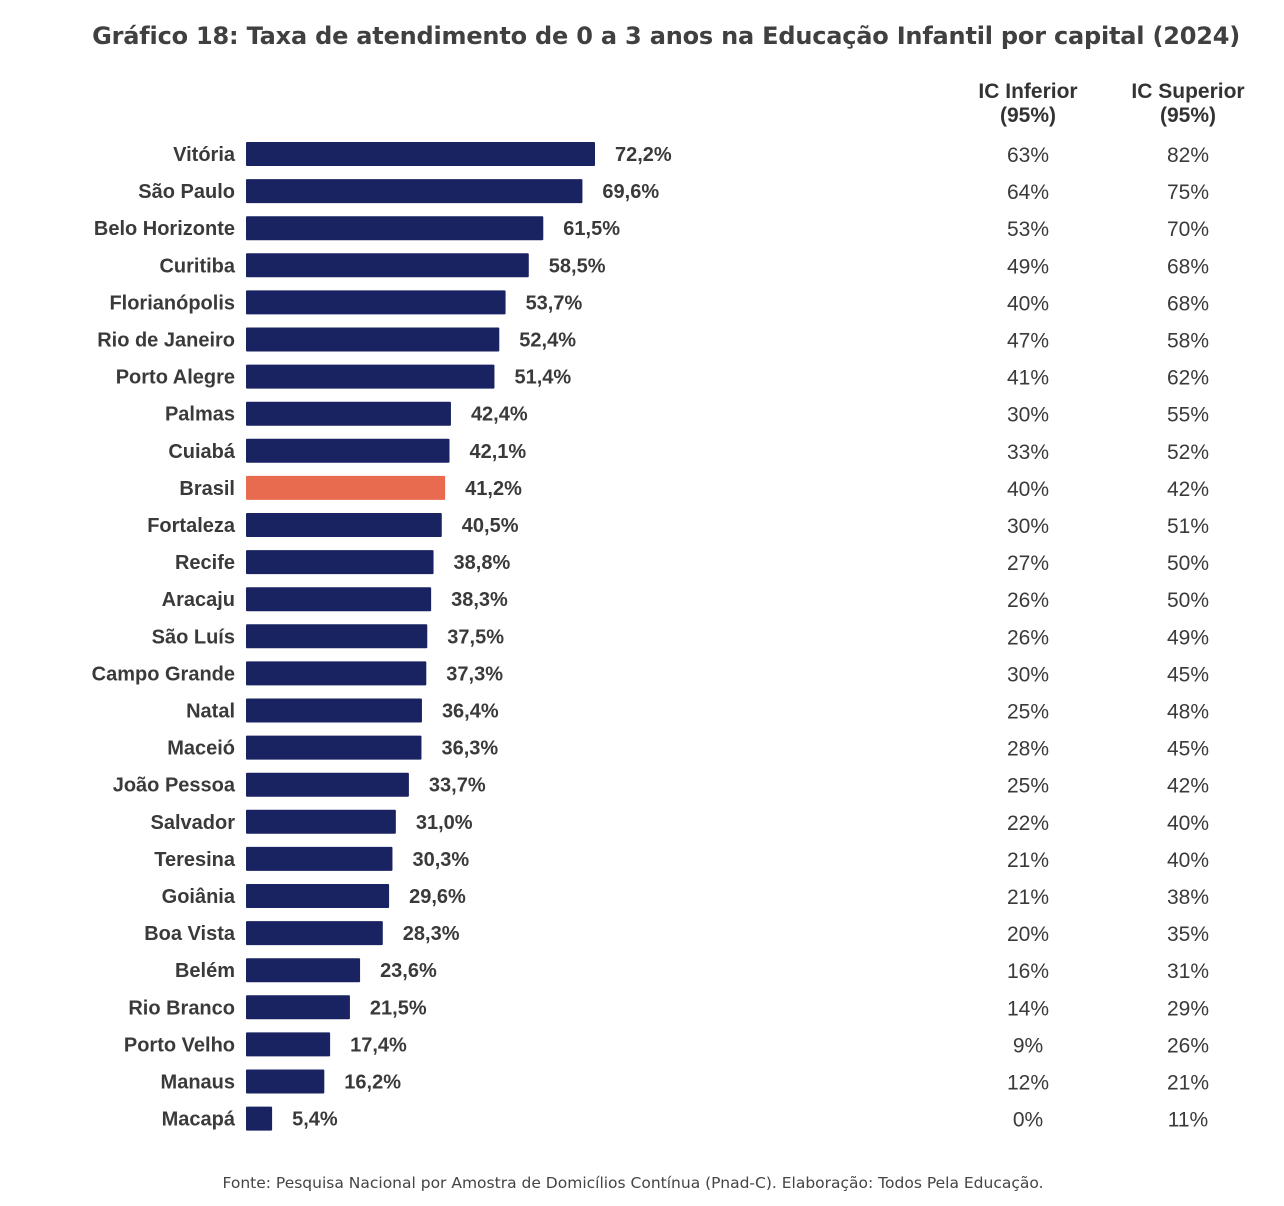 The height and width of the screenshot is (1206, 1284). What do you see at coordinates (166, 341) in the screenshot?
I see `category-label: Rio de Janeiro` at bounding box center [166, 341].